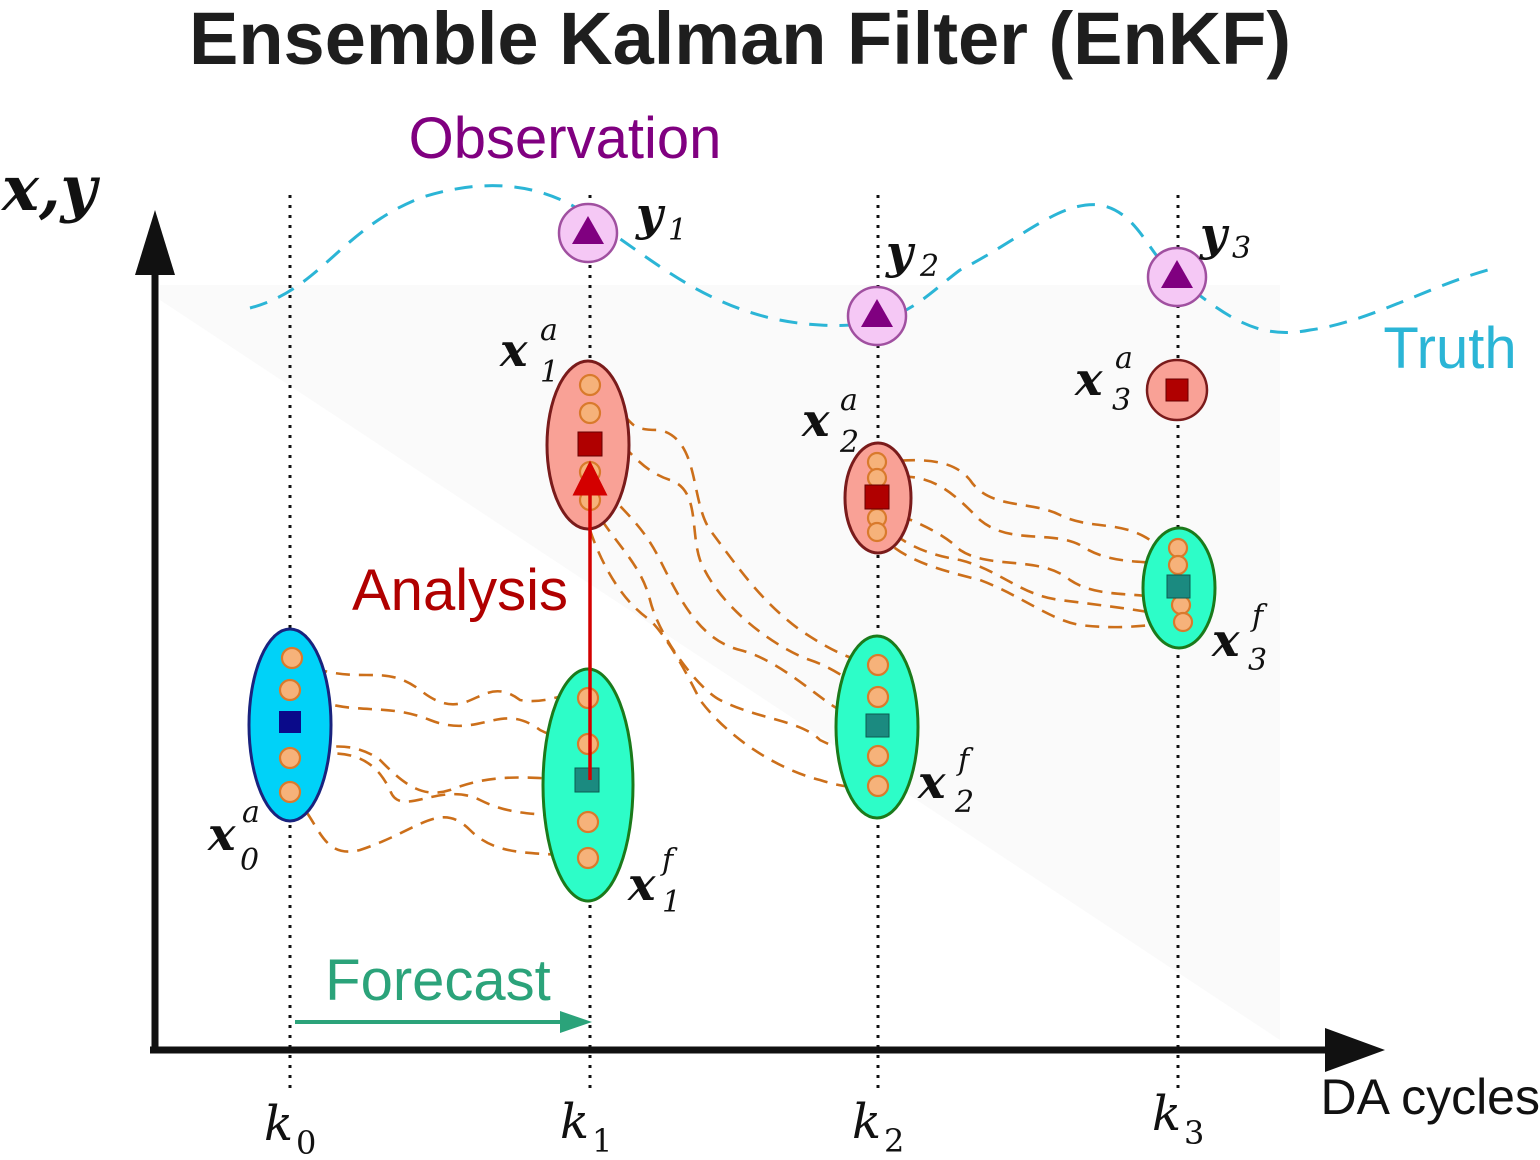  What do you see at coordinates (588, 233) in the screenshot?
I see `observation-y1` at bounding box center [588, 233].